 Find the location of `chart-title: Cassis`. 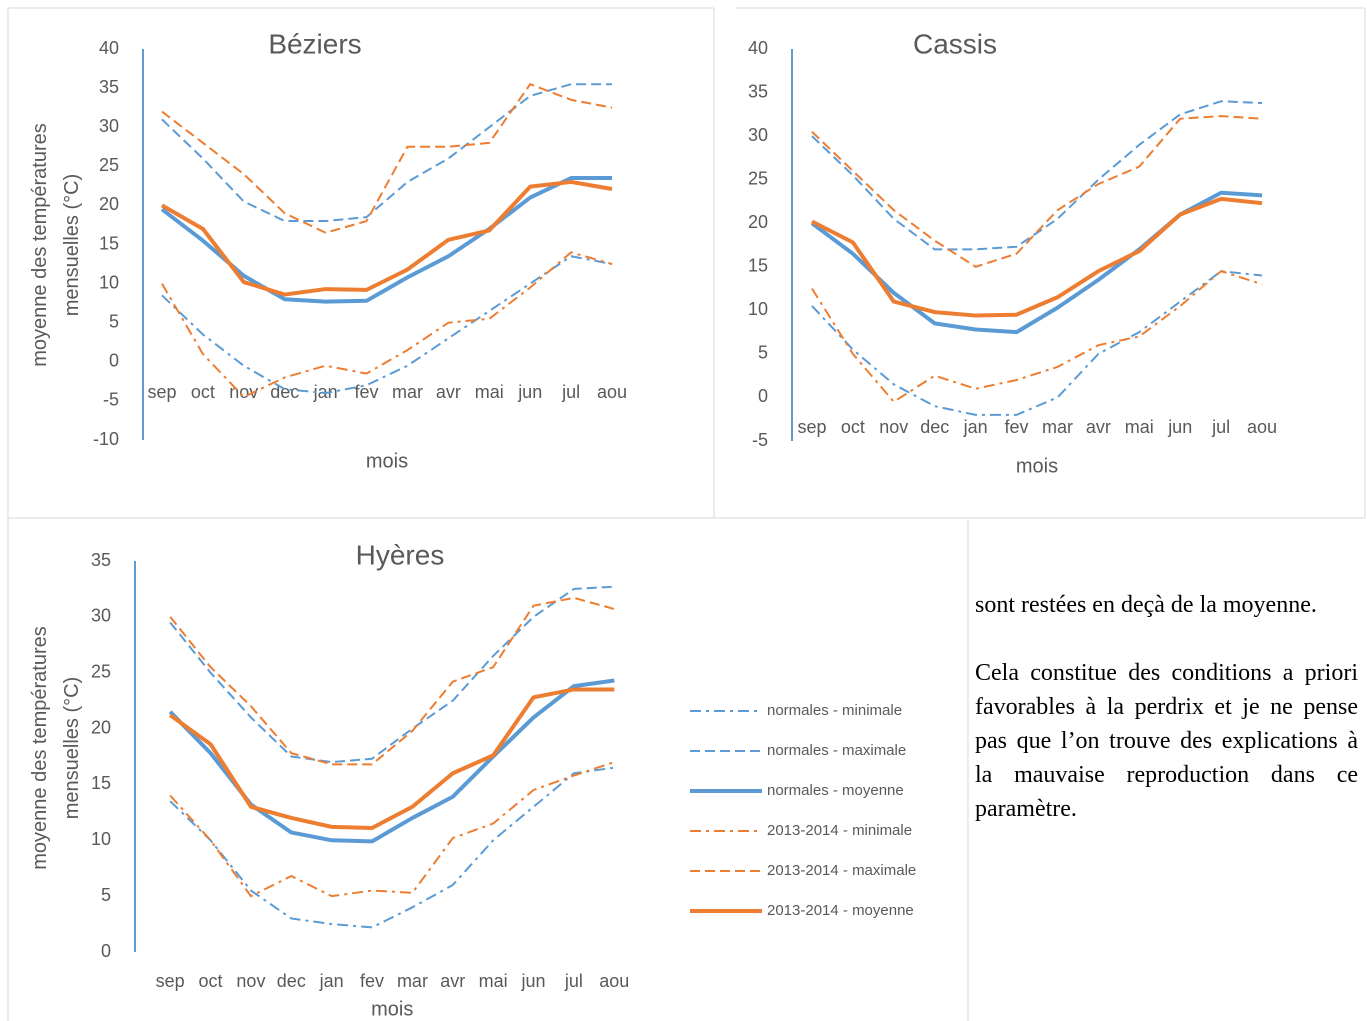

chart-title: Cassis is located at coordinates (955, 43).